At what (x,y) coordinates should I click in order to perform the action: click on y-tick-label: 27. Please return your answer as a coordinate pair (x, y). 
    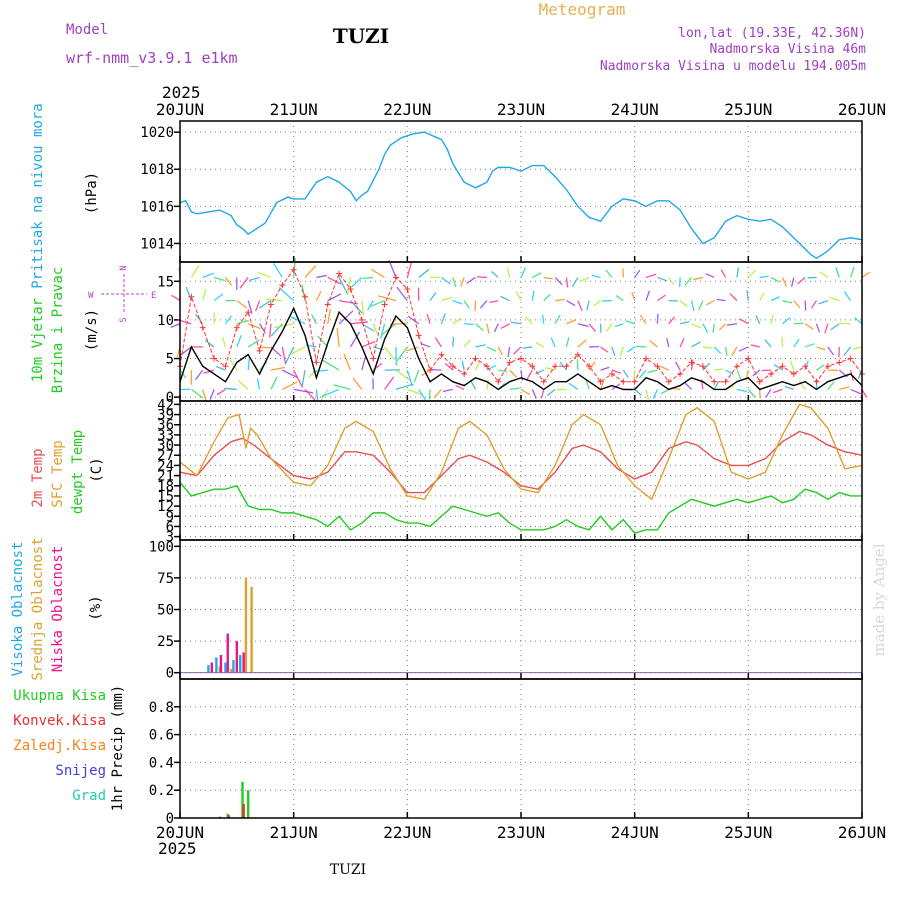
    Looking at the image, I should click on (165, 456).